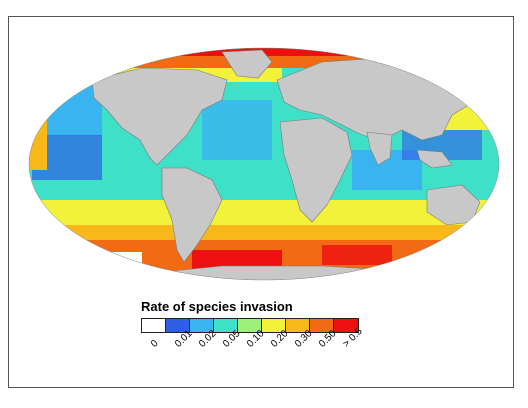 The height and width of the screenshot is (408, 528). Describe the element at coordinates (434, 159) in the screenshot. I see `southeast-asia` at that location.